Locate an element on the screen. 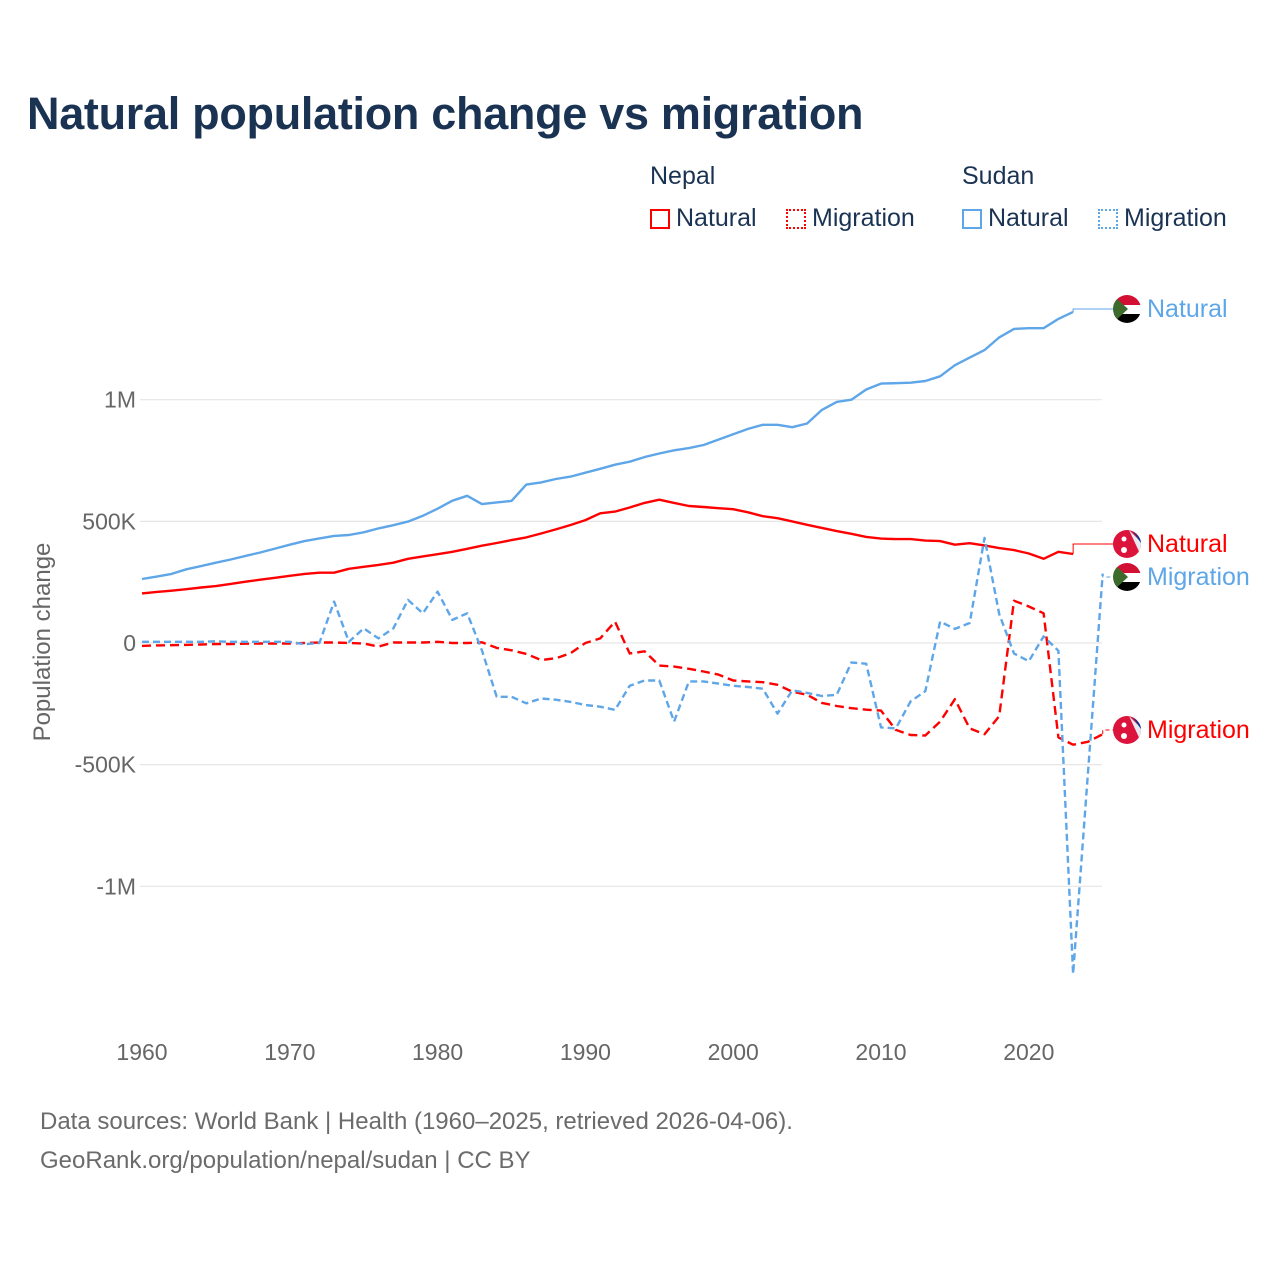  x-tick-label: 2010 is located at coordinates (880, 1052).